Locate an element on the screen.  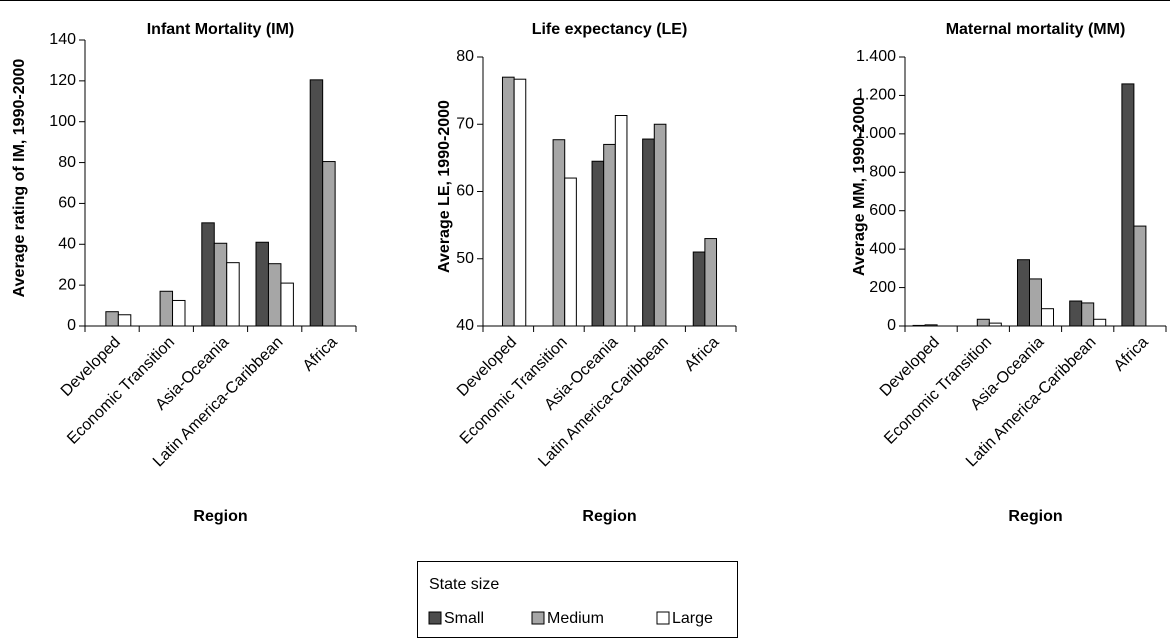
chart-title: Maternal mortality (MM) is located at coordinates (1036, 29).